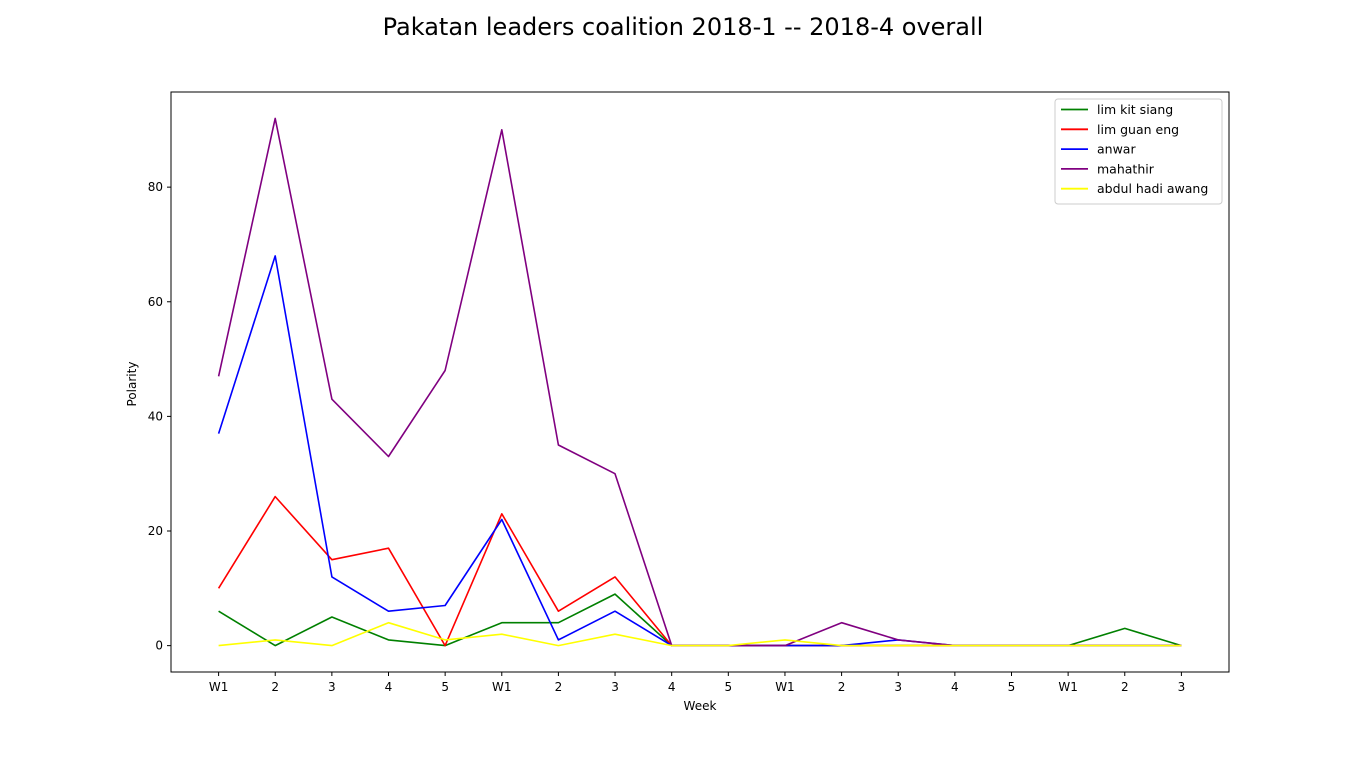 This screenshot has width=1366, height=768. I want to click on legend-entry-label: lim guan eng, so click(1138, 129).